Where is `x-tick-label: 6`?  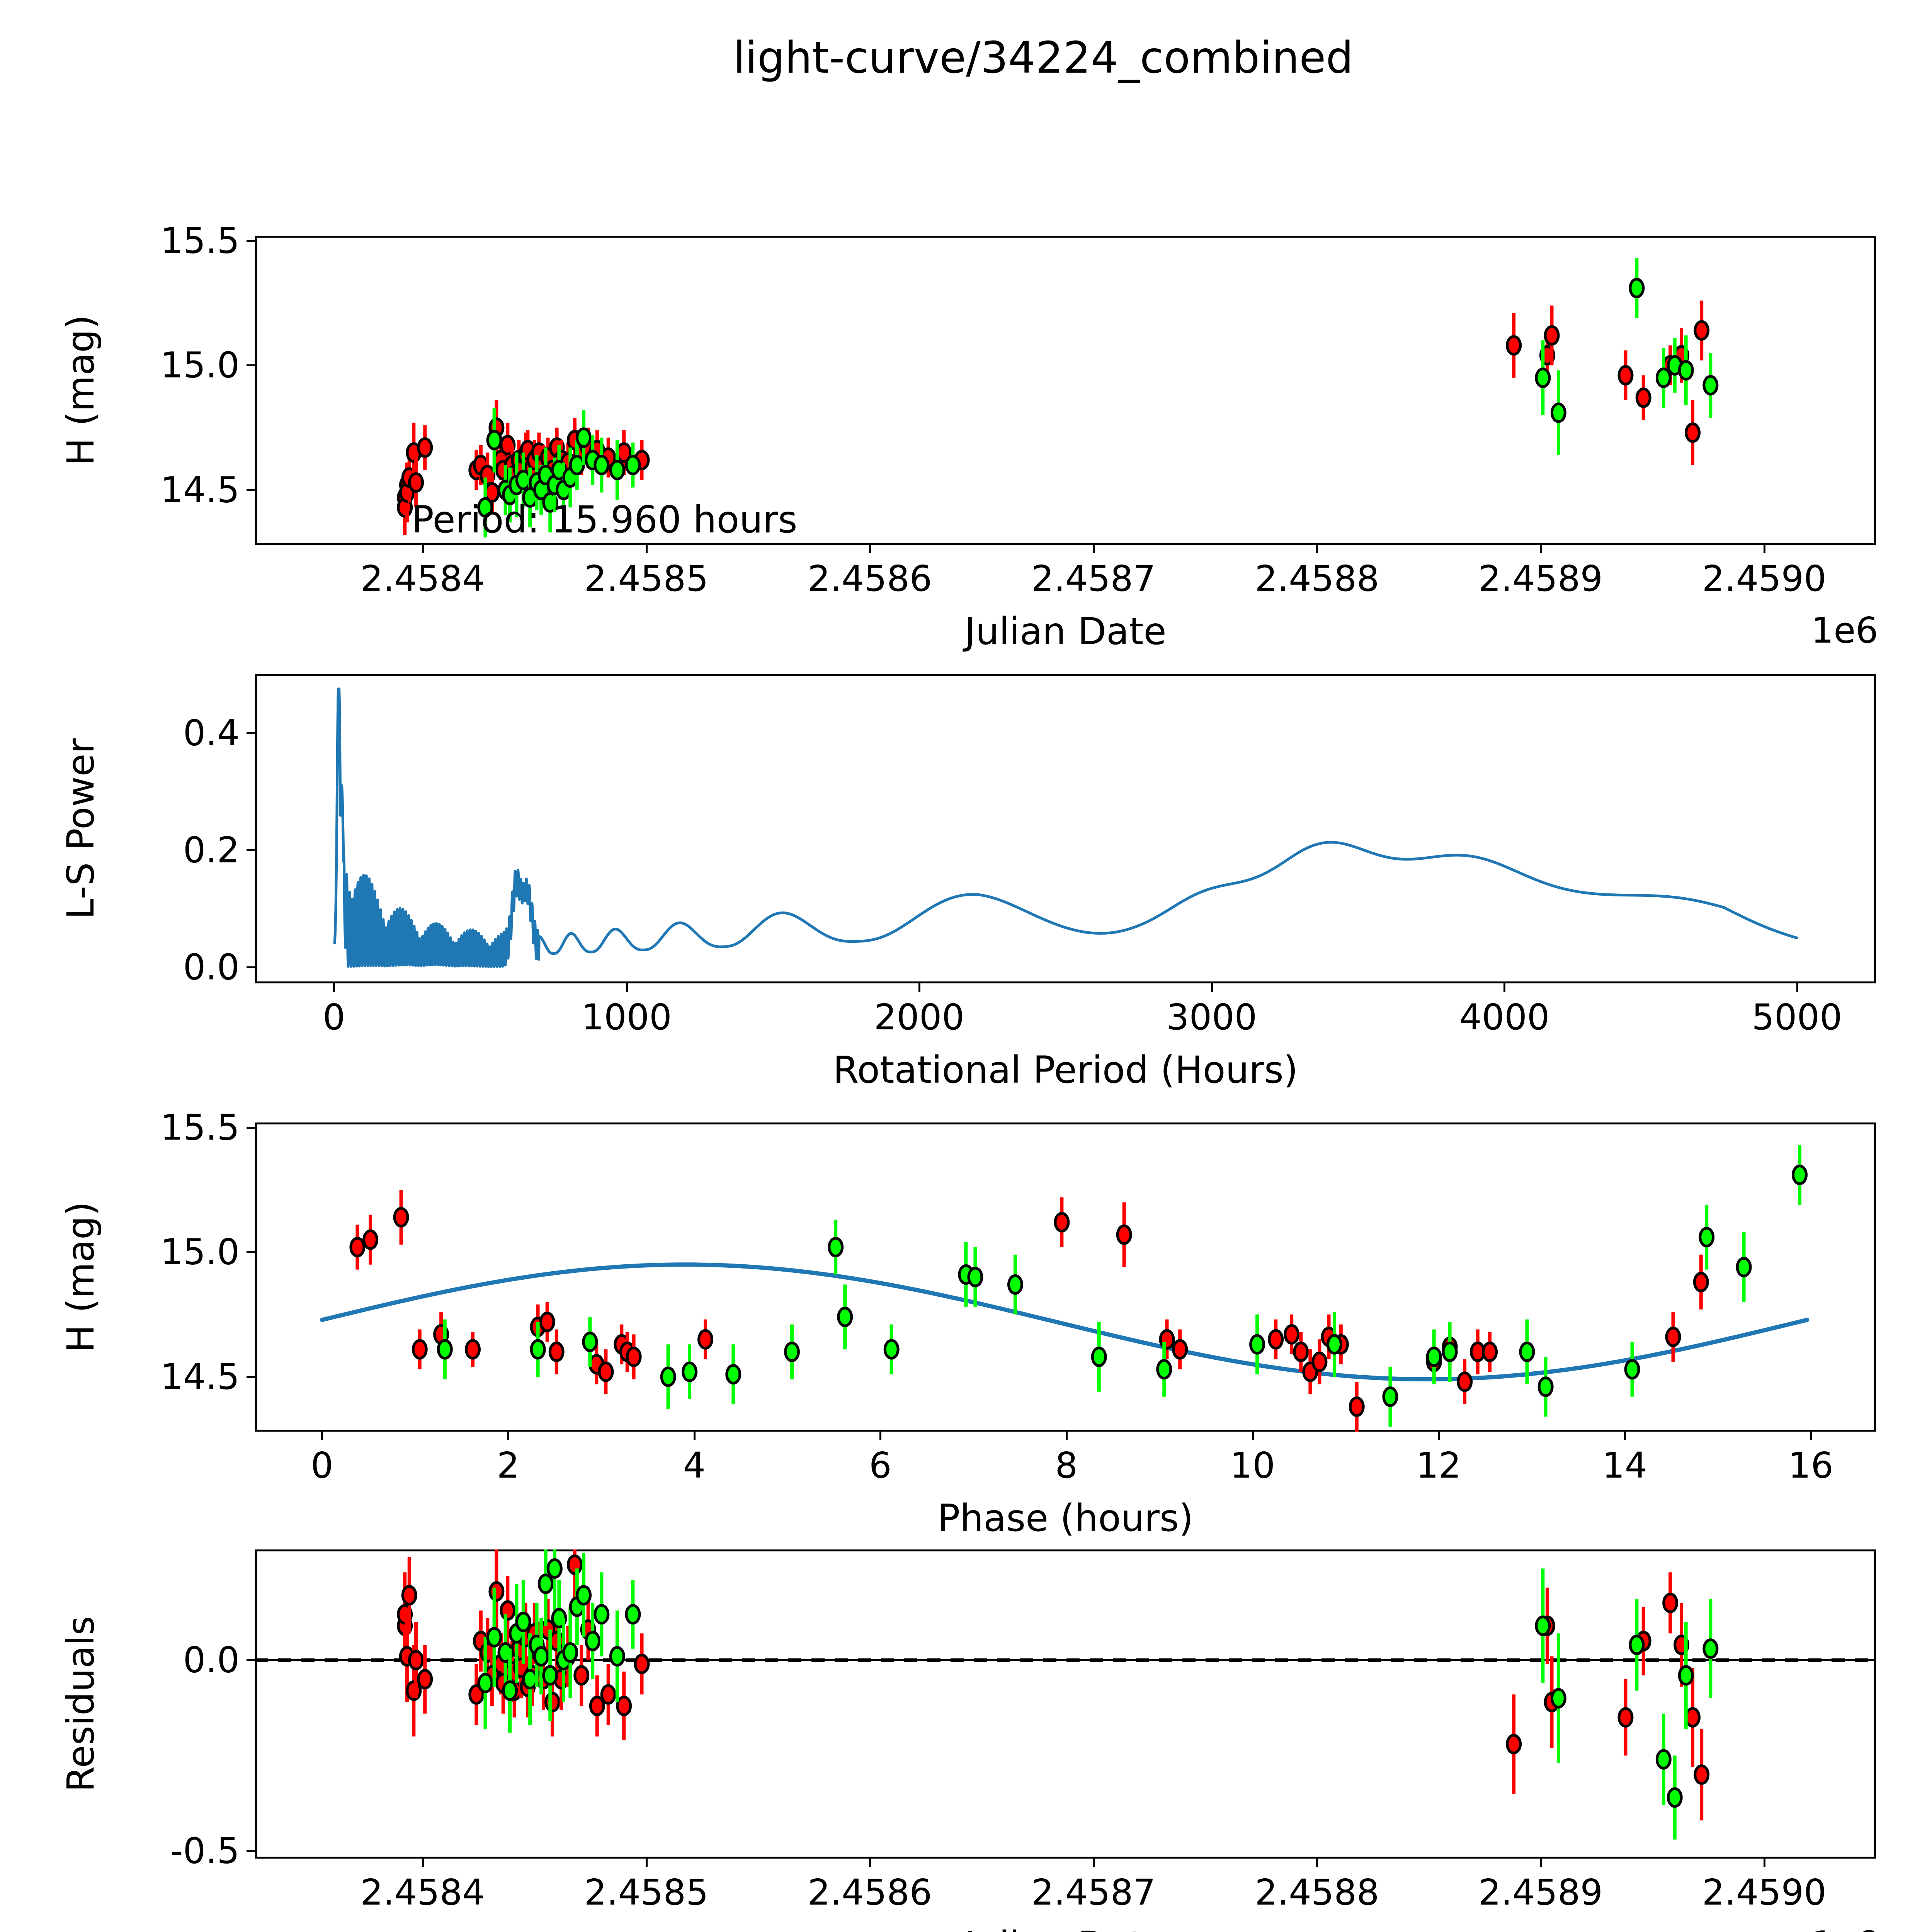
x-tick-label: 6 is located at coordinates (880, 1466).